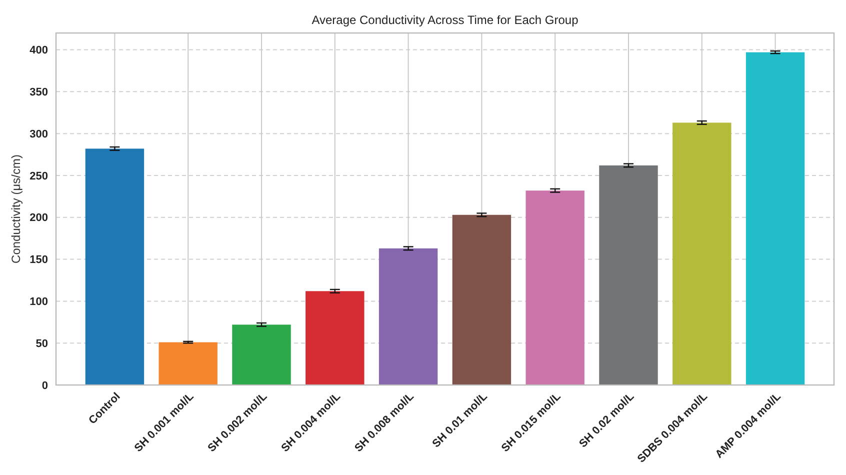  What do you see at coordinates (39, 176) in the screenshot?
I see `y-tick-label: 250` at bounding box center [39, 176].